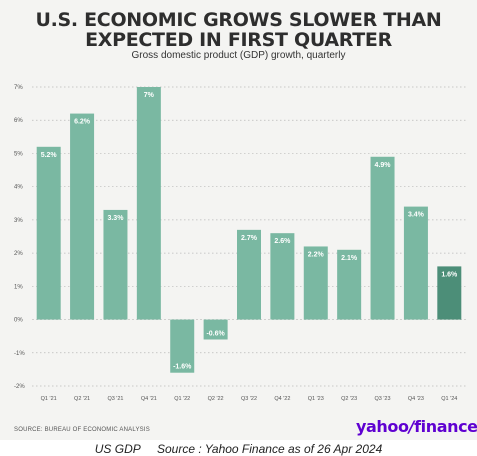 The width and height of the screenshot is (477, 456). Describe the element at coordinates (115, 218) in the screenshot. I see `data-label: 3.3%` at that location.